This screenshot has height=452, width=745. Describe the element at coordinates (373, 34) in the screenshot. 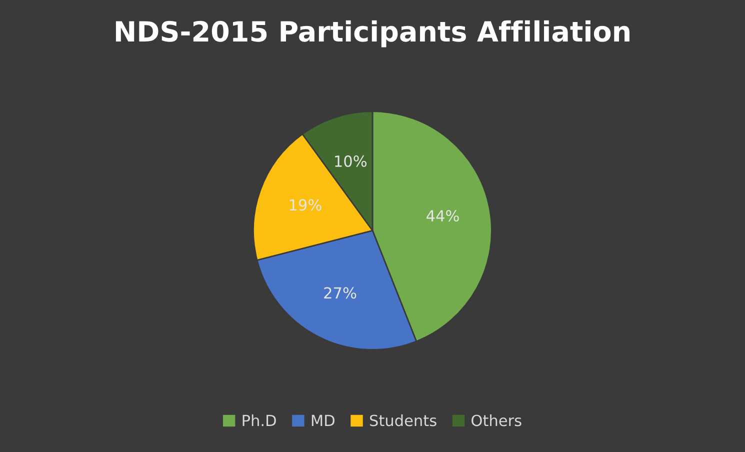

I see `chart-title: NDS-2015 Participants Affiliation` at that location.